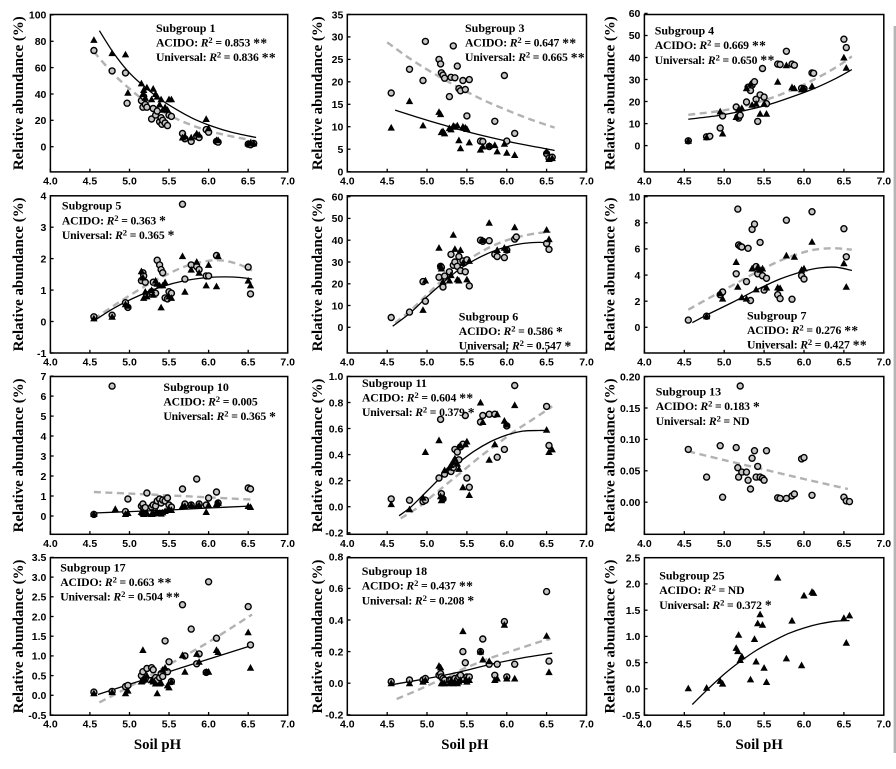 The image size is (896, 769). I want to click on svg-text: 1.0, so click(633, 637).